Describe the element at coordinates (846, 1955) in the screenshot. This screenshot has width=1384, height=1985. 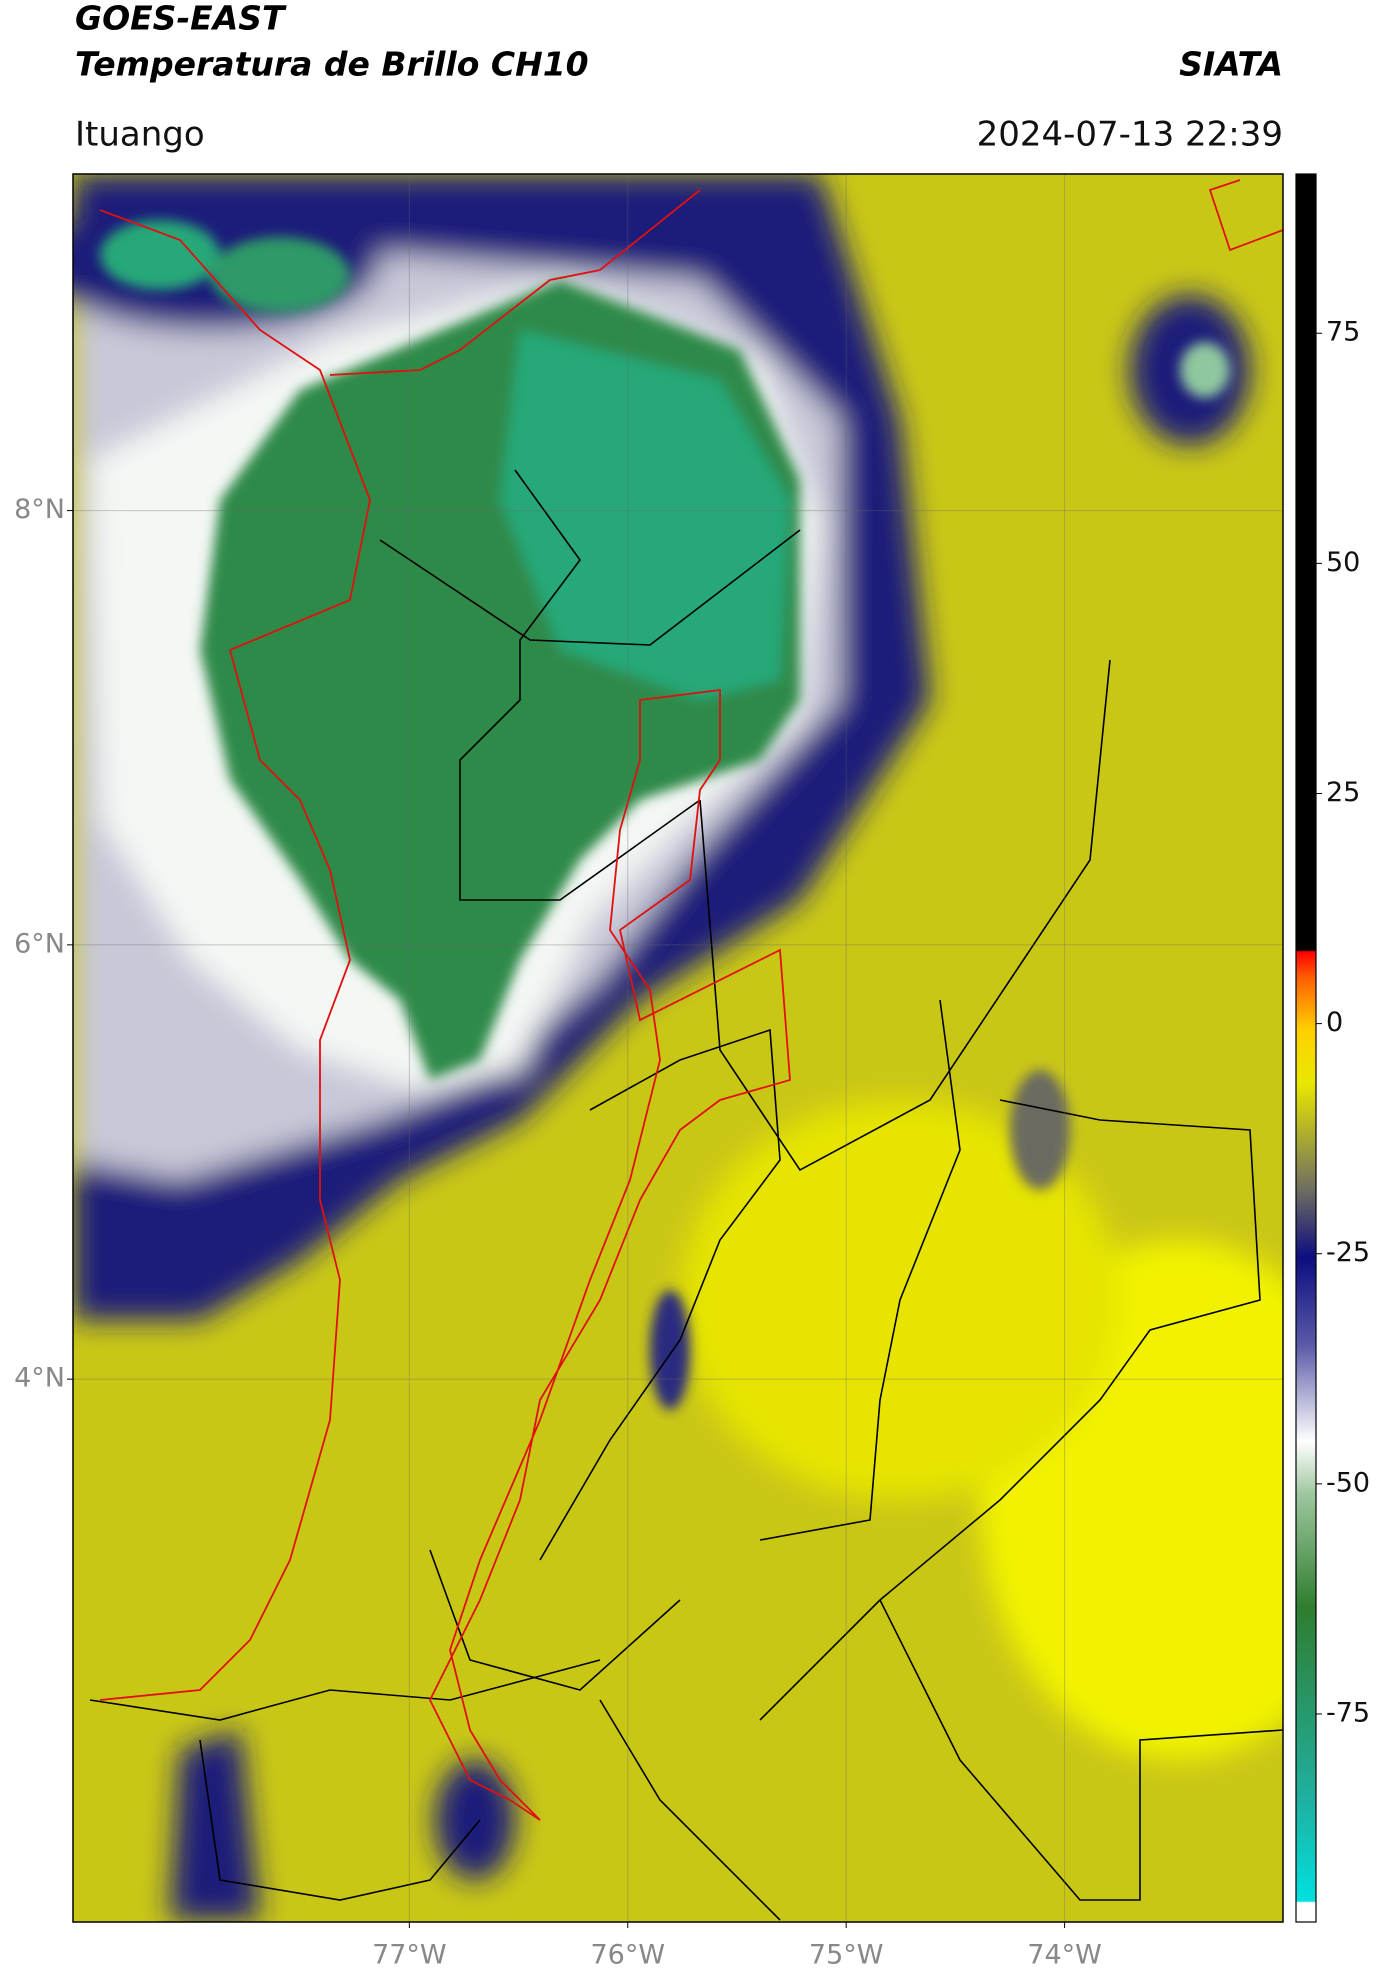
I see `x-tick-label: 75°W` at that location.